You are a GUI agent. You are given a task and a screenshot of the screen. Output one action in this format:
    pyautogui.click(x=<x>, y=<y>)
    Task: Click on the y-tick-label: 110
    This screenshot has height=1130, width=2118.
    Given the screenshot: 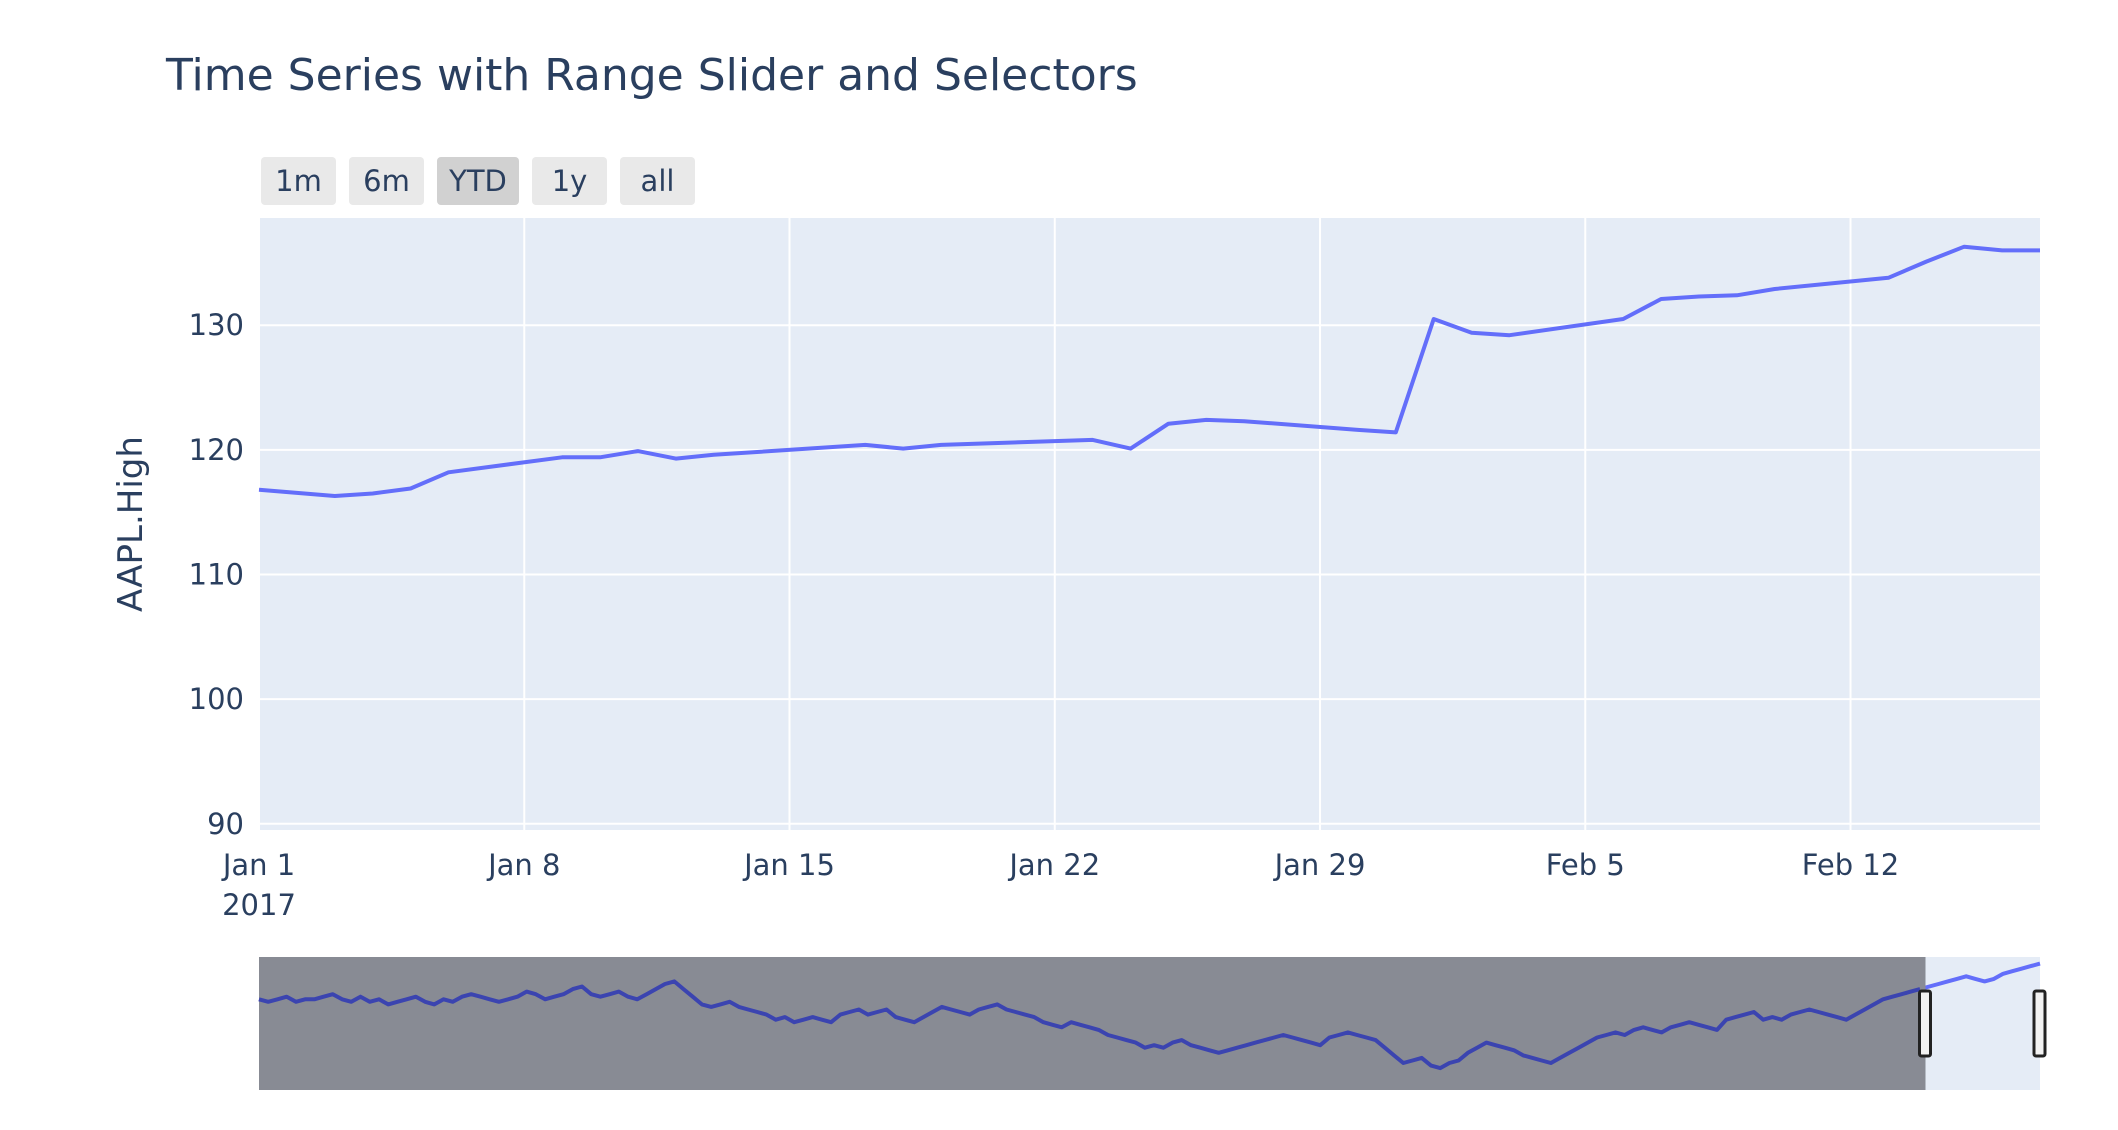 What is the action you would take?
    pyautogui.click(x=216, y=574)
    